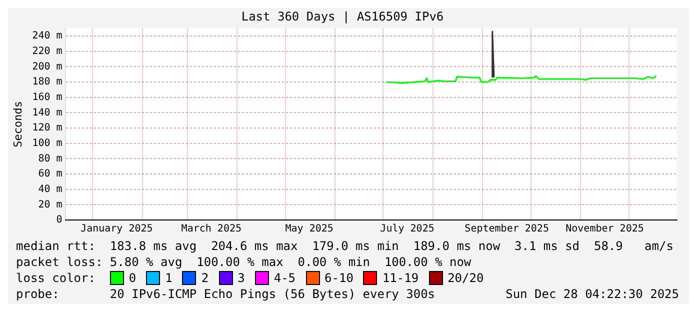  What do you see at coordinates (50, 174) in the screenshot?
I see `y-tick-label: 60 m` at bounding box center [50, 174].